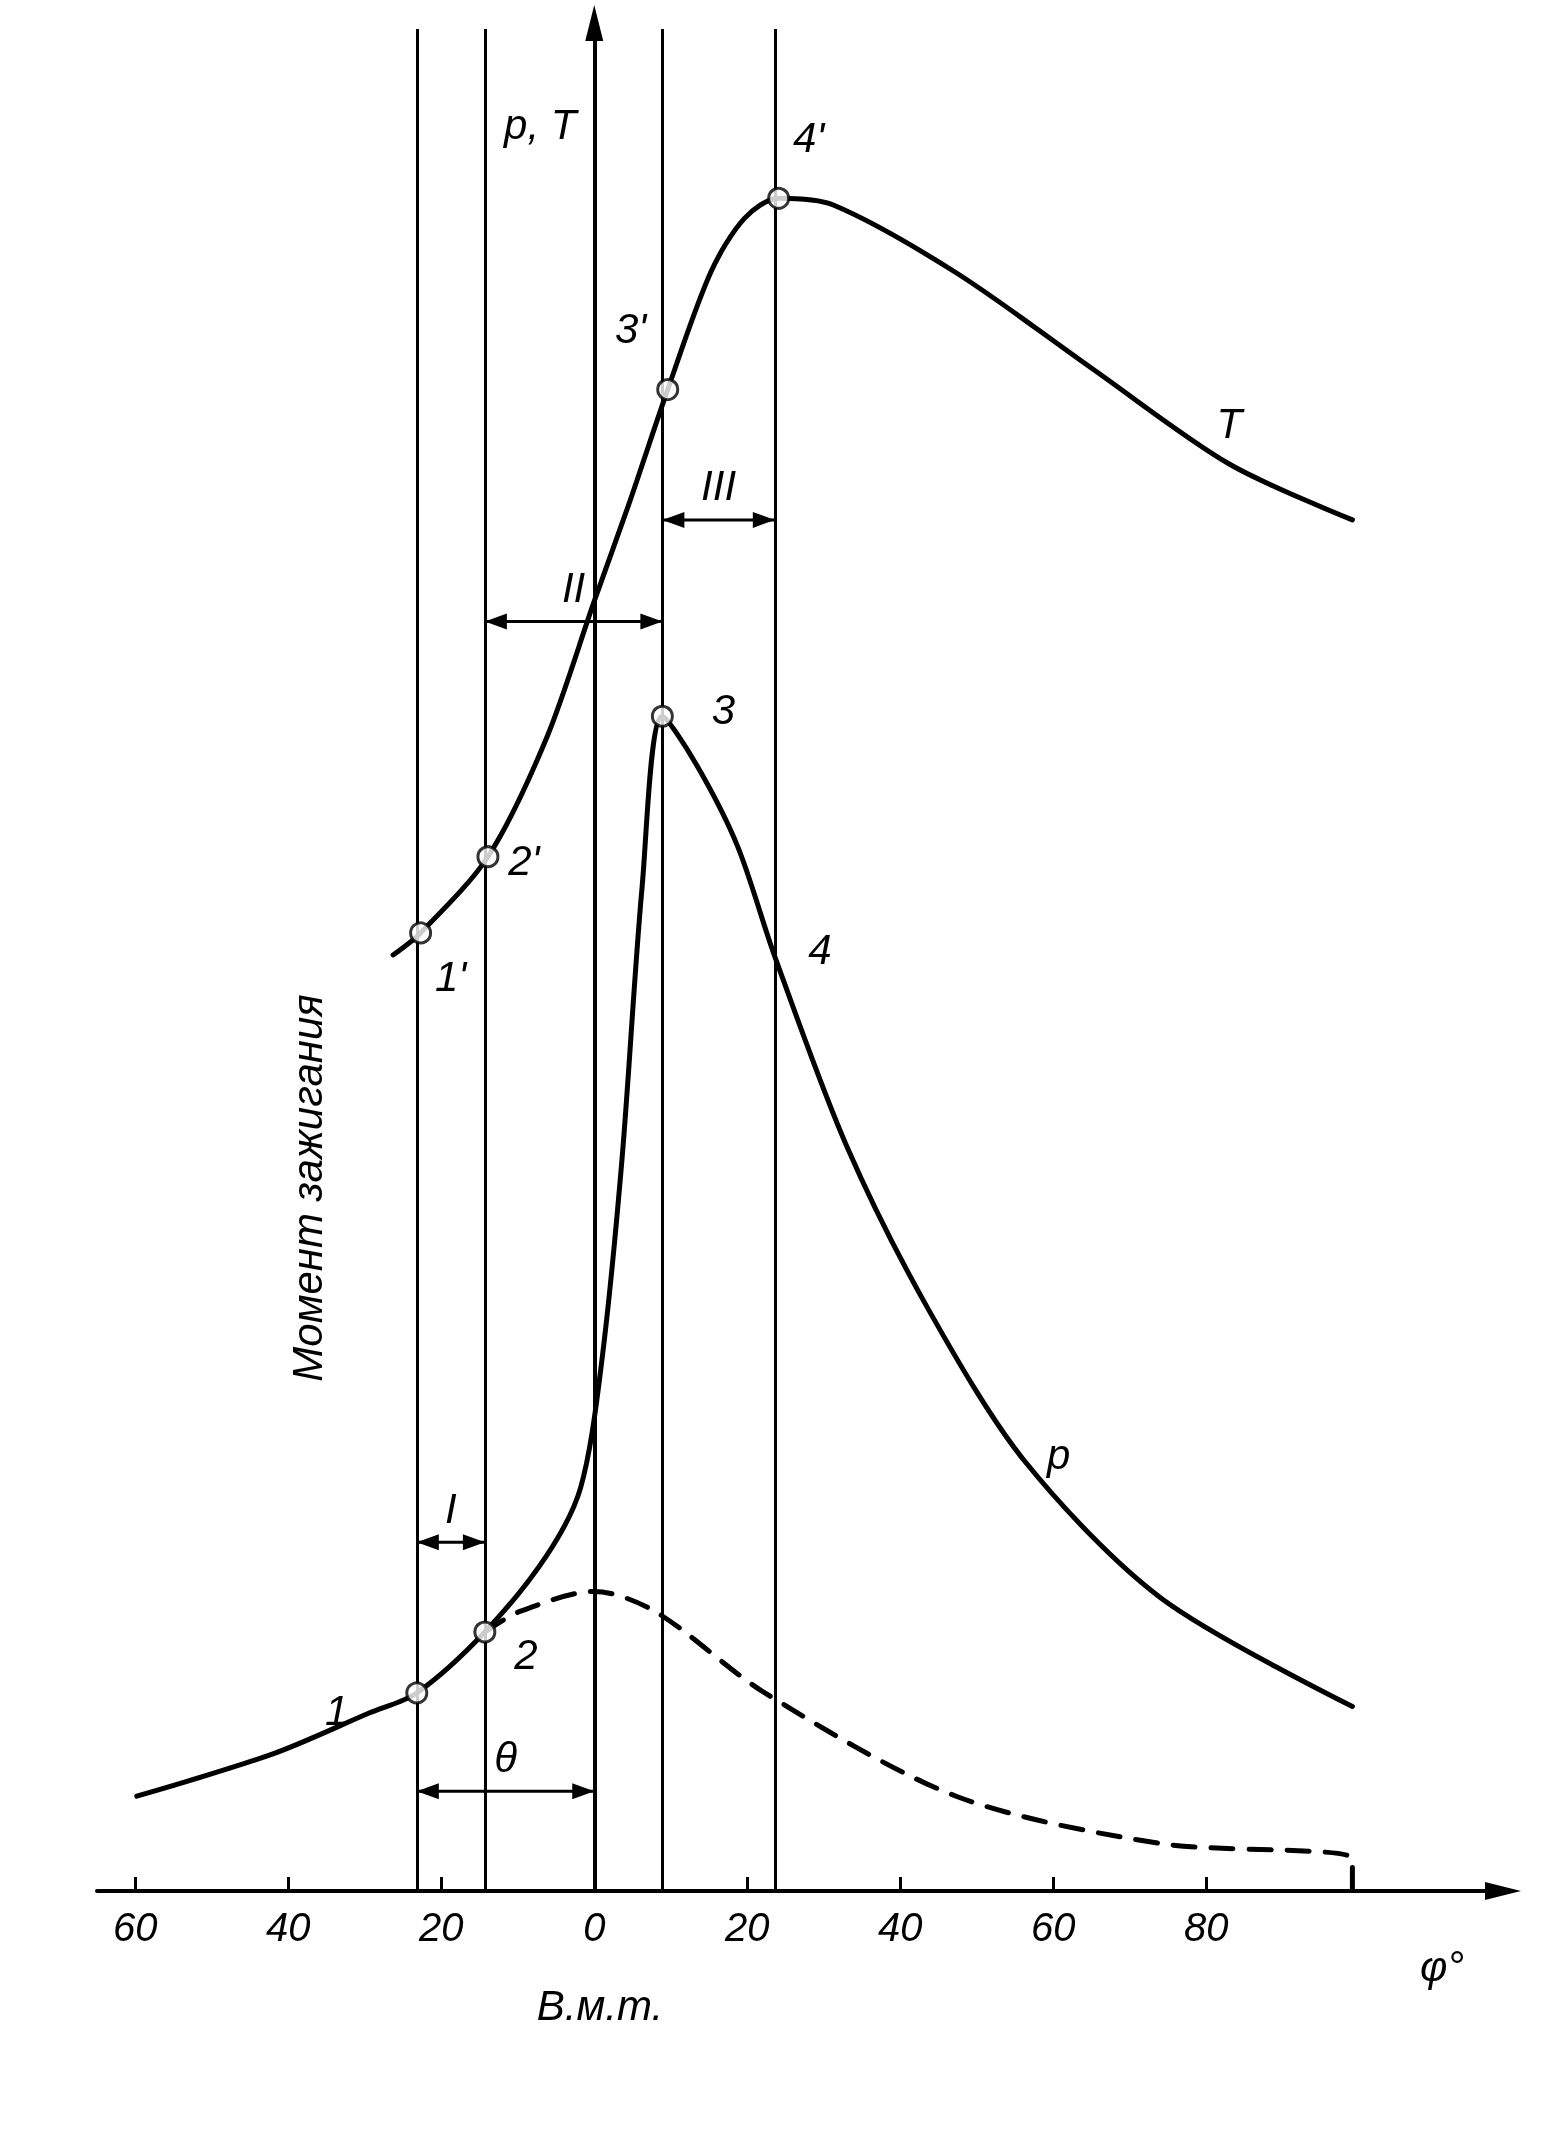 This screenshot has width=1554, height=2142. What do you see at coordinates (450, 1508) in the screenshot?
I see `annotation: I` at bounding box center [450, 1508].